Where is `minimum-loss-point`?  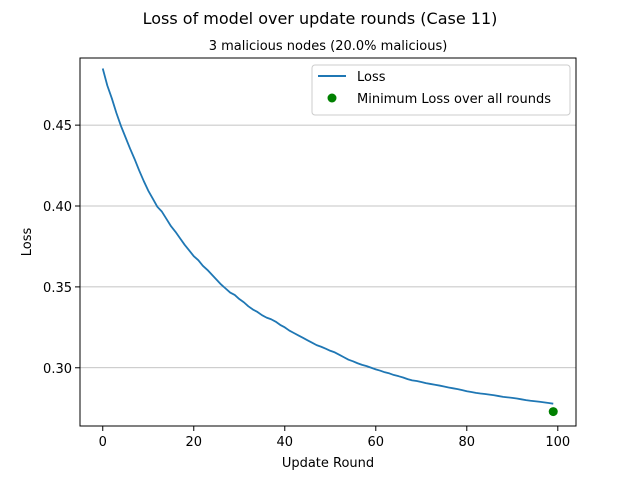 minimum-loss-point is located at coordinates (553, 412).